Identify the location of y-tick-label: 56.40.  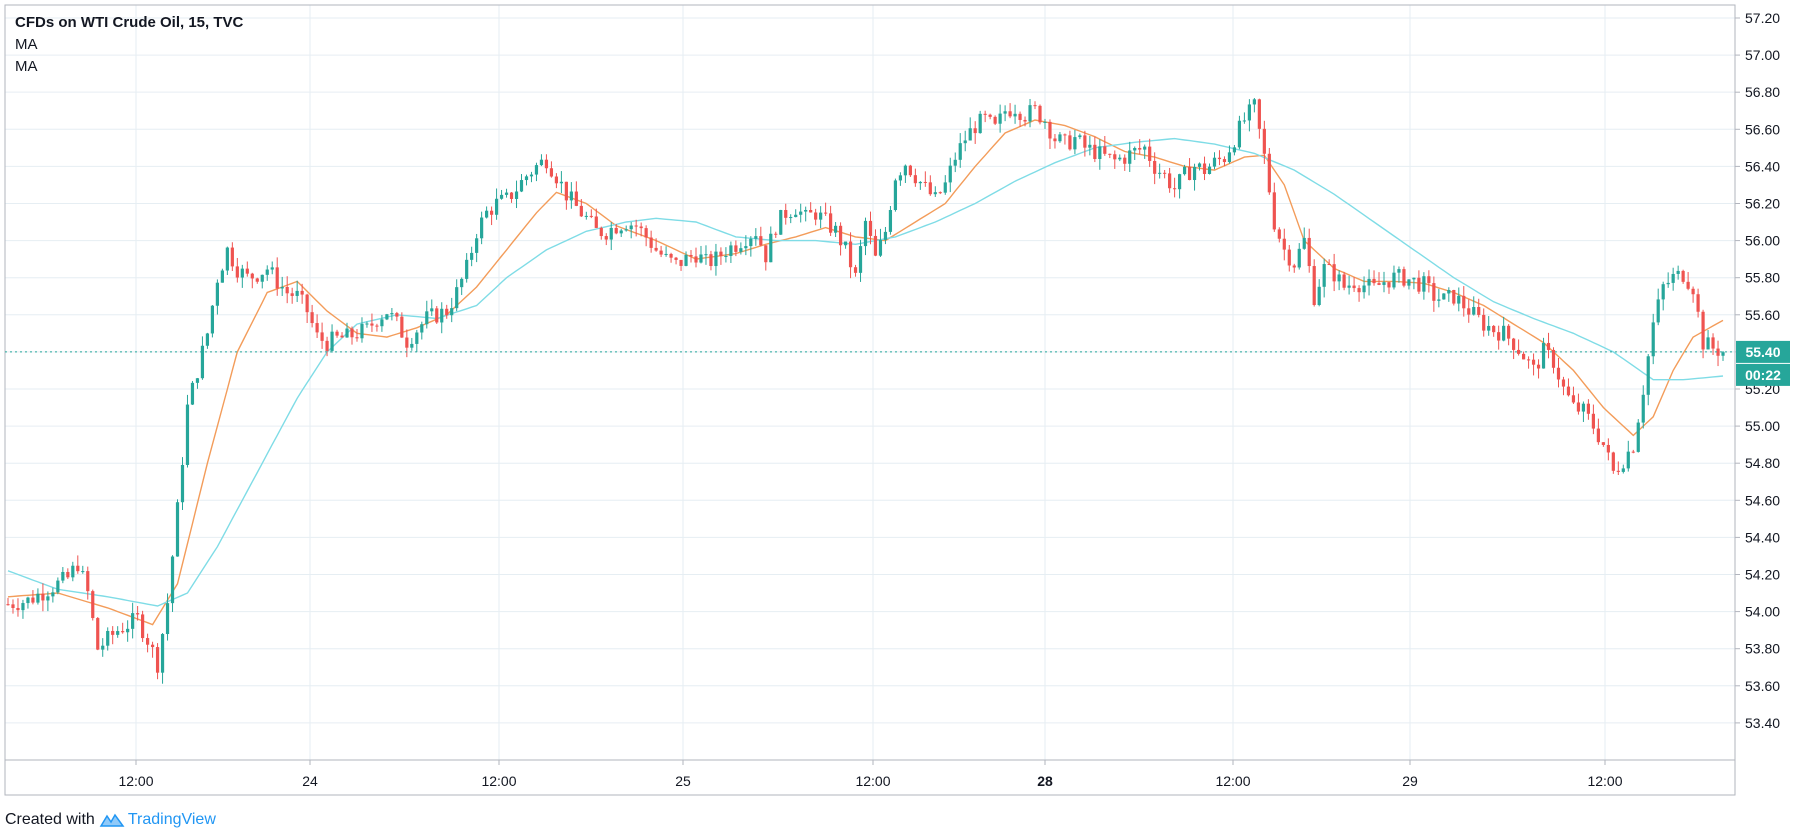
(1762, 166).